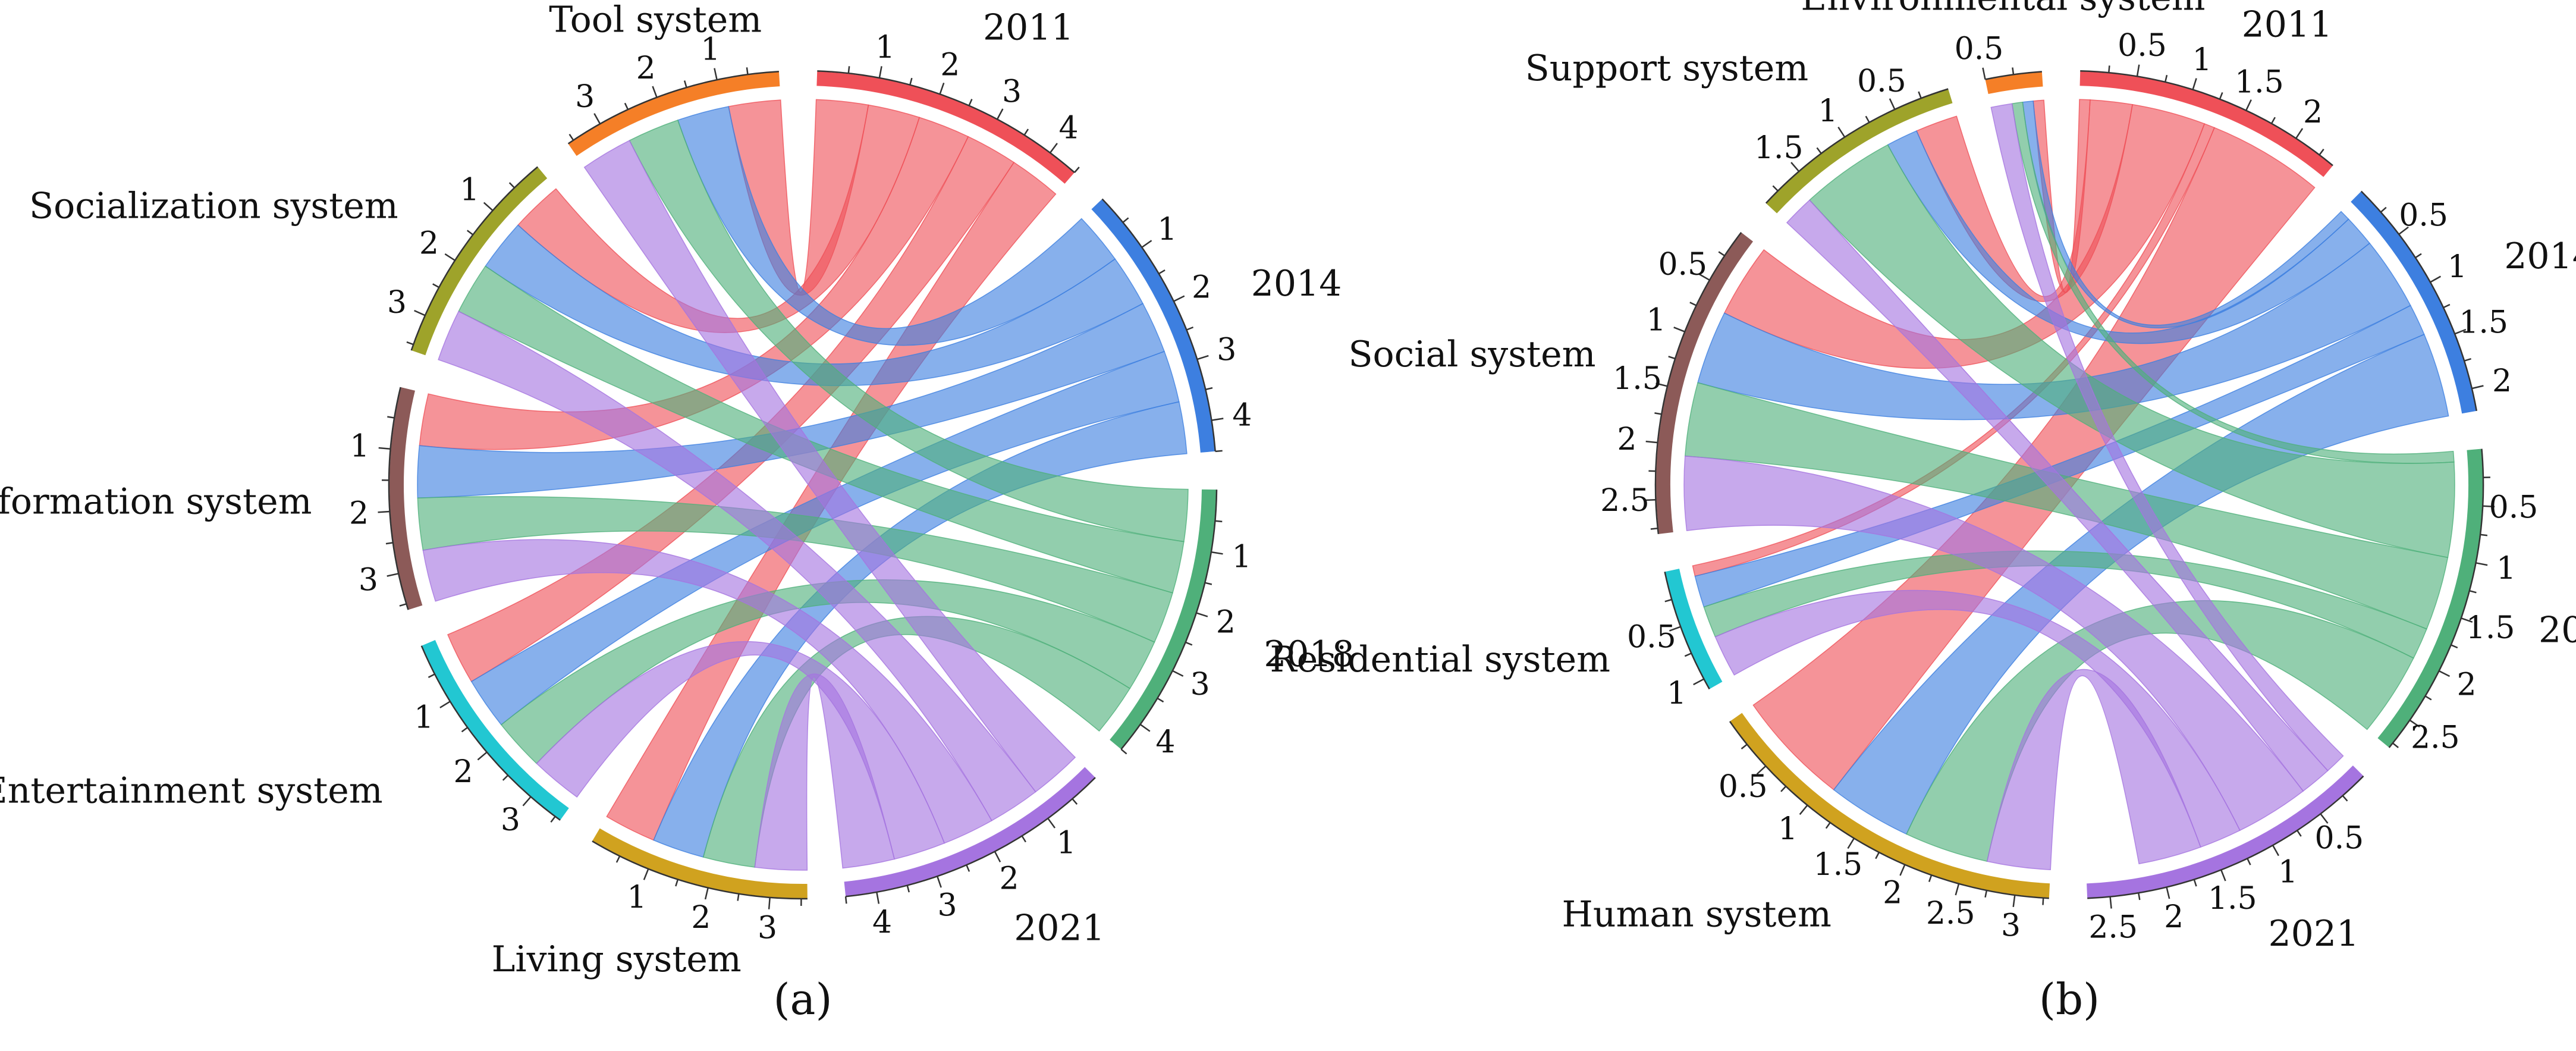 This screenshot has height=1051, width=2576. Describe the element at coordinates (1012, 92) in the screenshot. I see `tick-label-2011: 3` at that location.